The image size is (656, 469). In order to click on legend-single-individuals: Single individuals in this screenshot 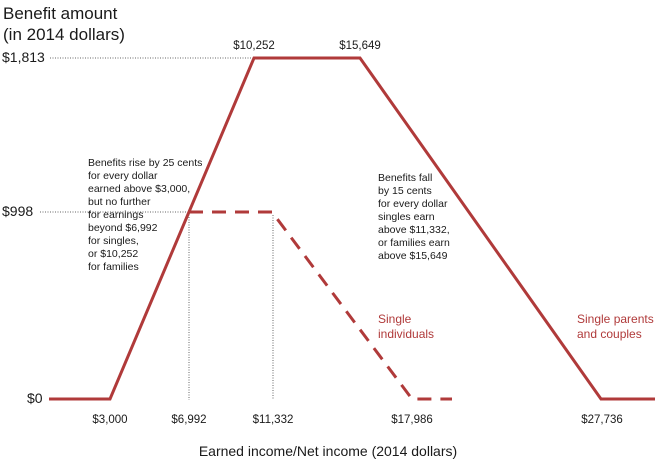, I will do `click(406, 326)`.